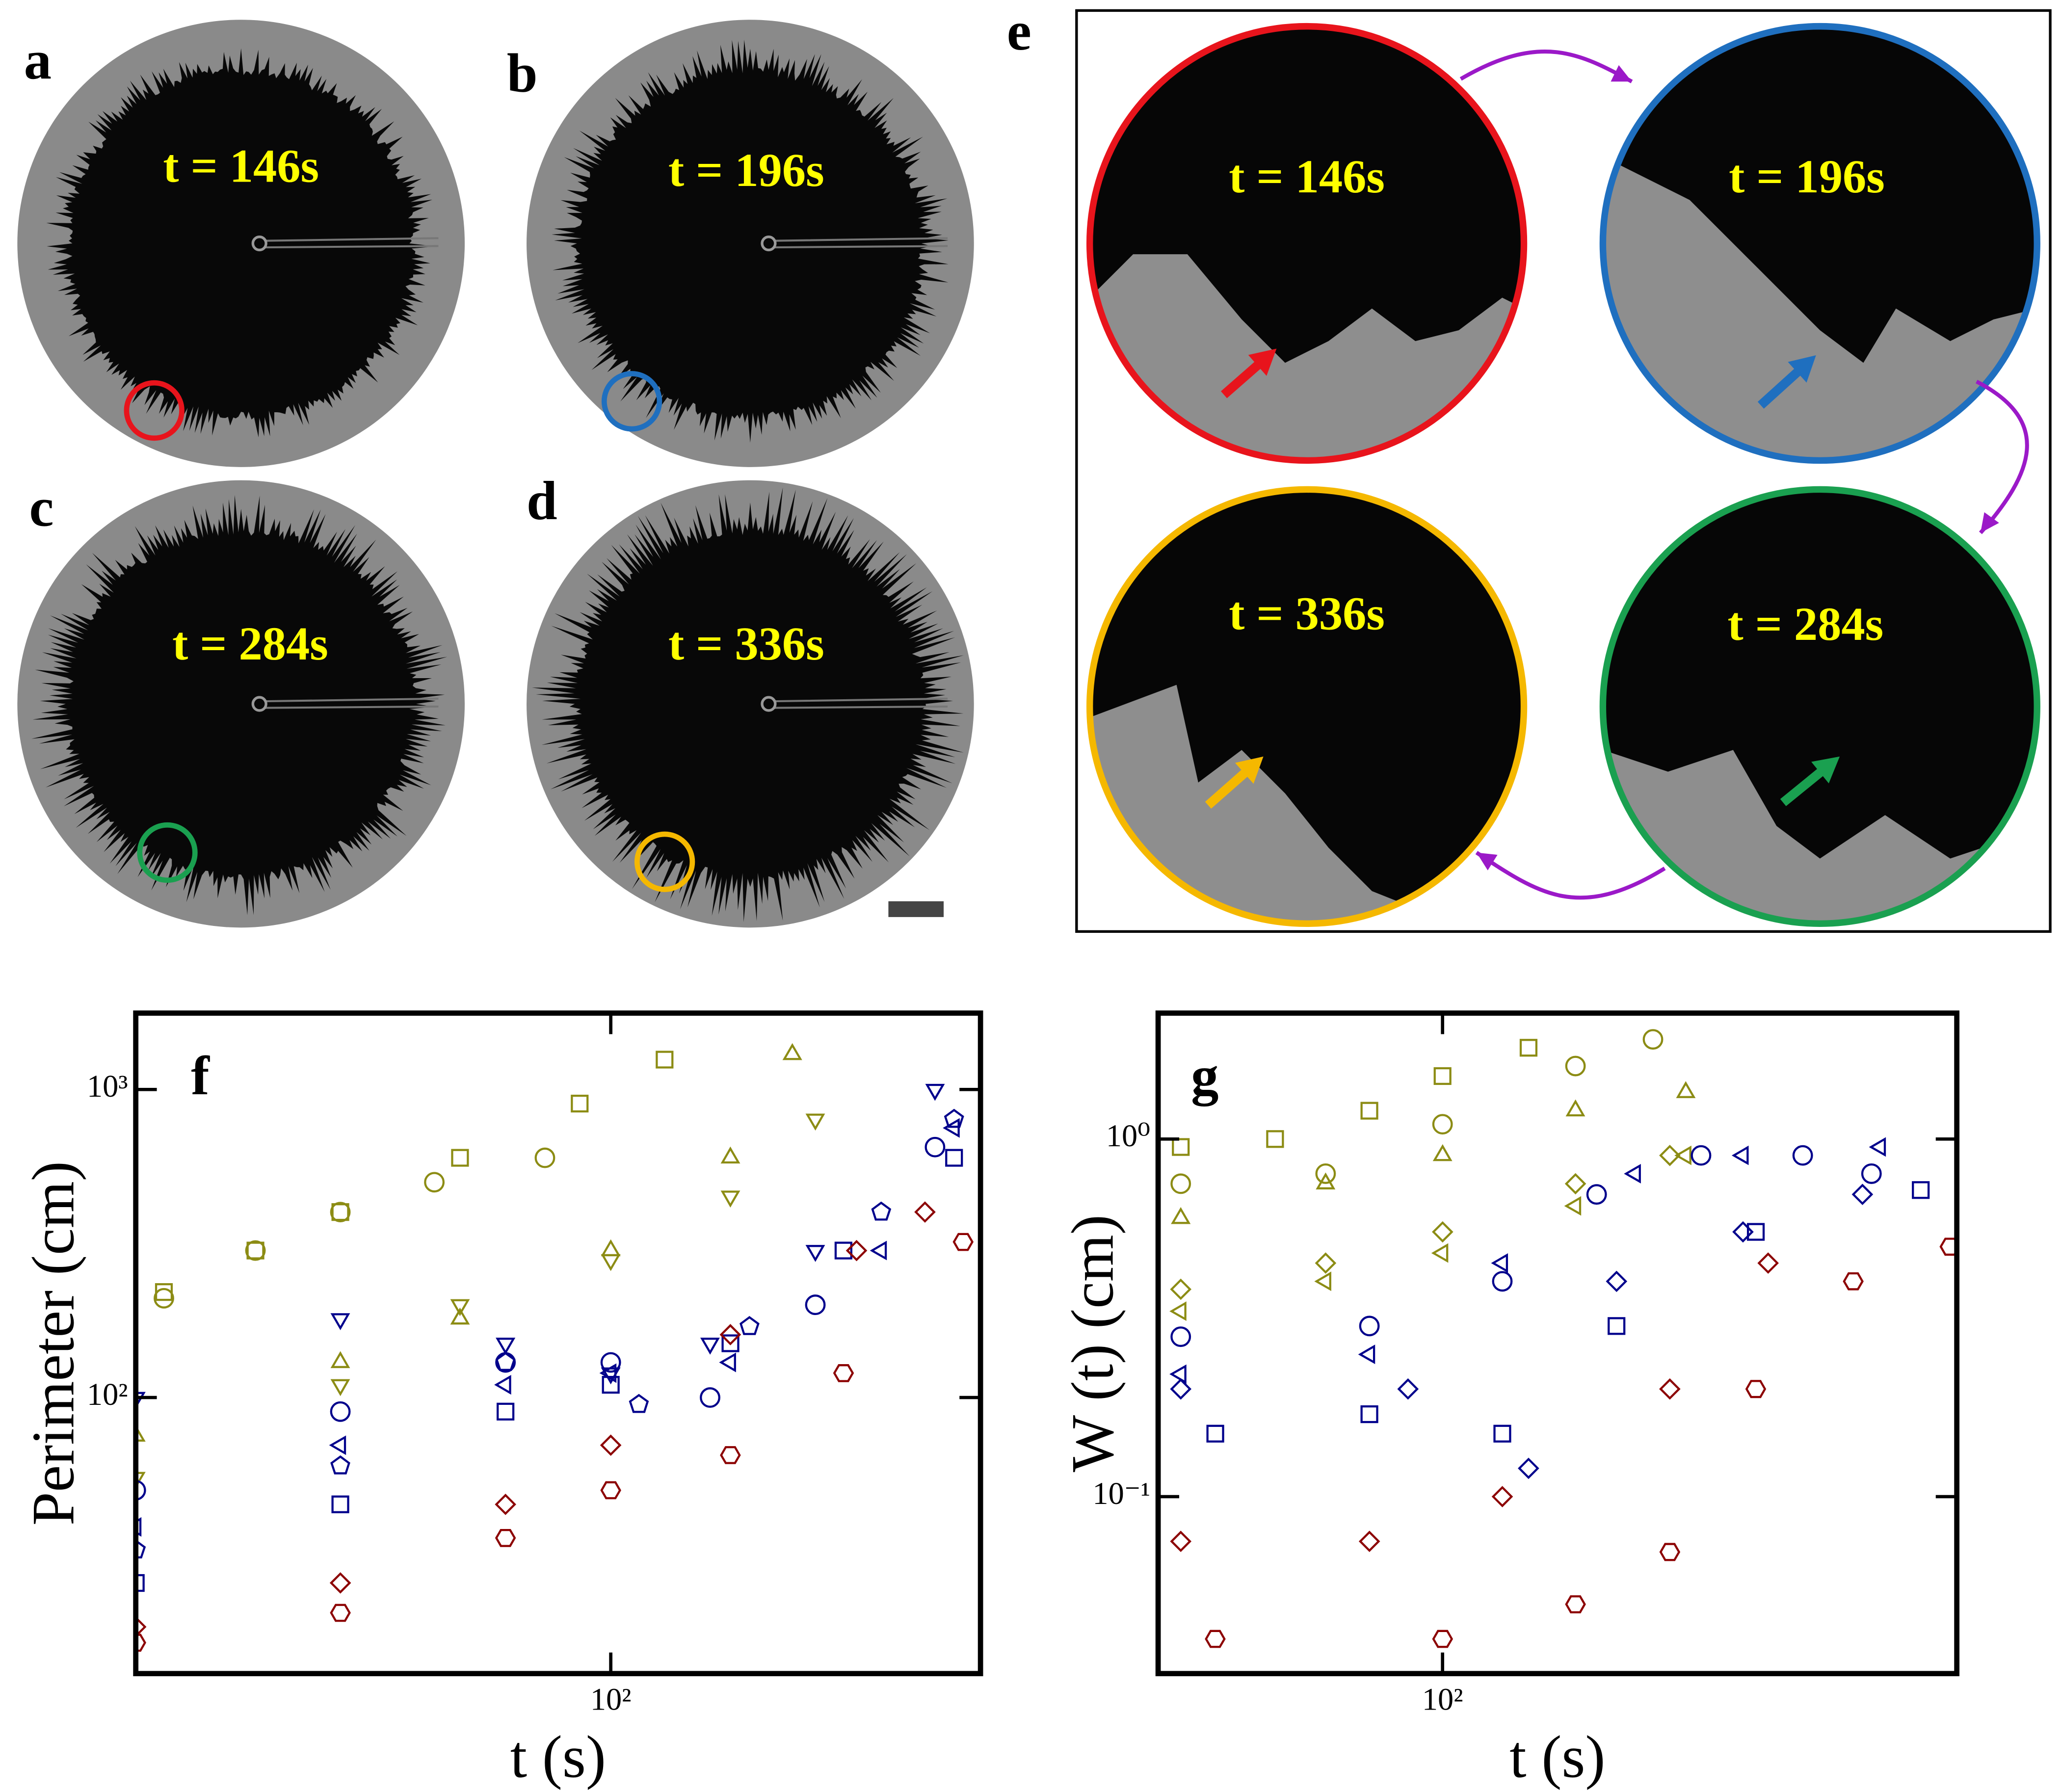 The width and height of the screenshot is (2061, 1792). I want to click on y-axis-label: W (t) (cm), so click(1092, 1343).